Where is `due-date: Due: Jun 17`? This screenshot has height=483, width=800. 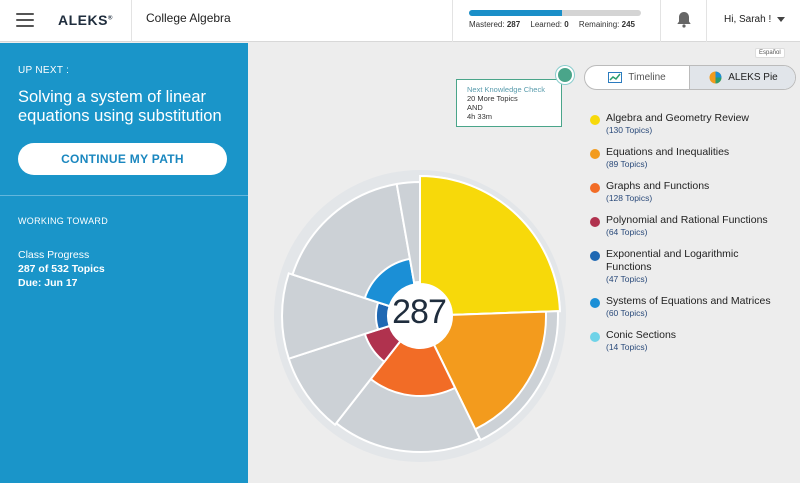
due-date: Due: Jun 17 is located at coordinates (48, 283).